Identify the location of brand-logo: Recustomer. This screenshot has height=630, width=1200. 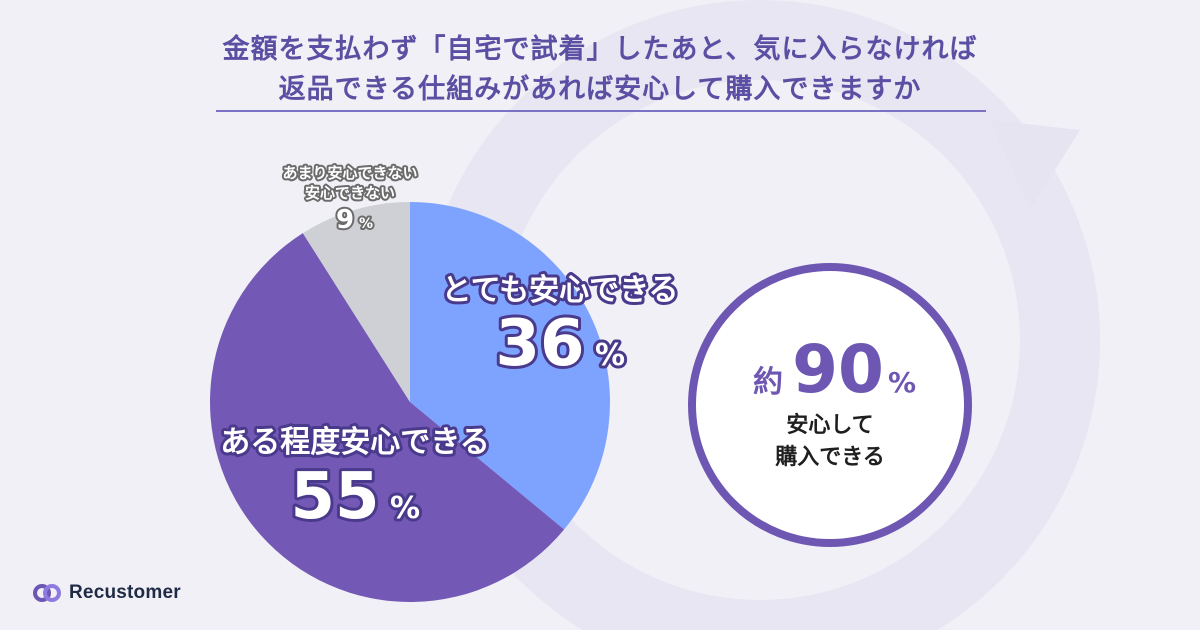
(106, 593).